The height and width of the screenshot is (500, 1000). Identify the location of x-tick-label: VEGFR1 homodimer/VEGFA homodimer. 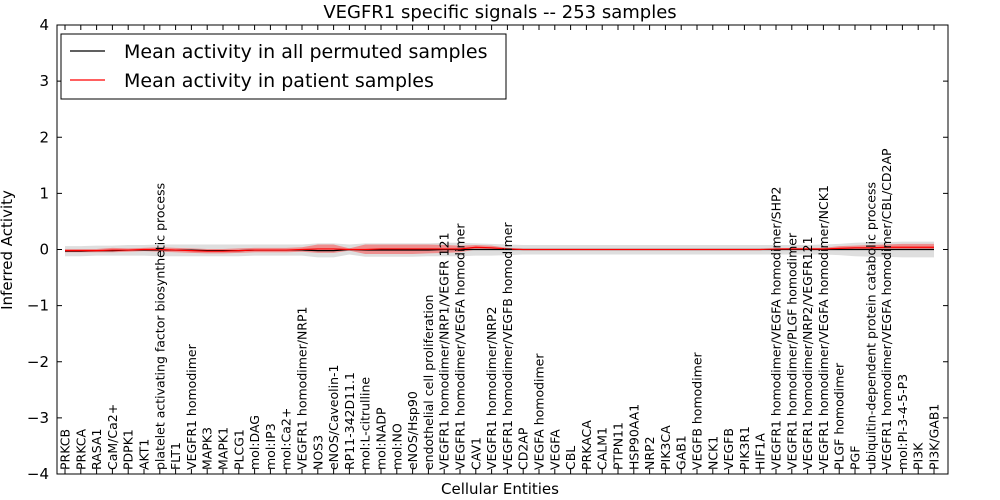
(460, 346).